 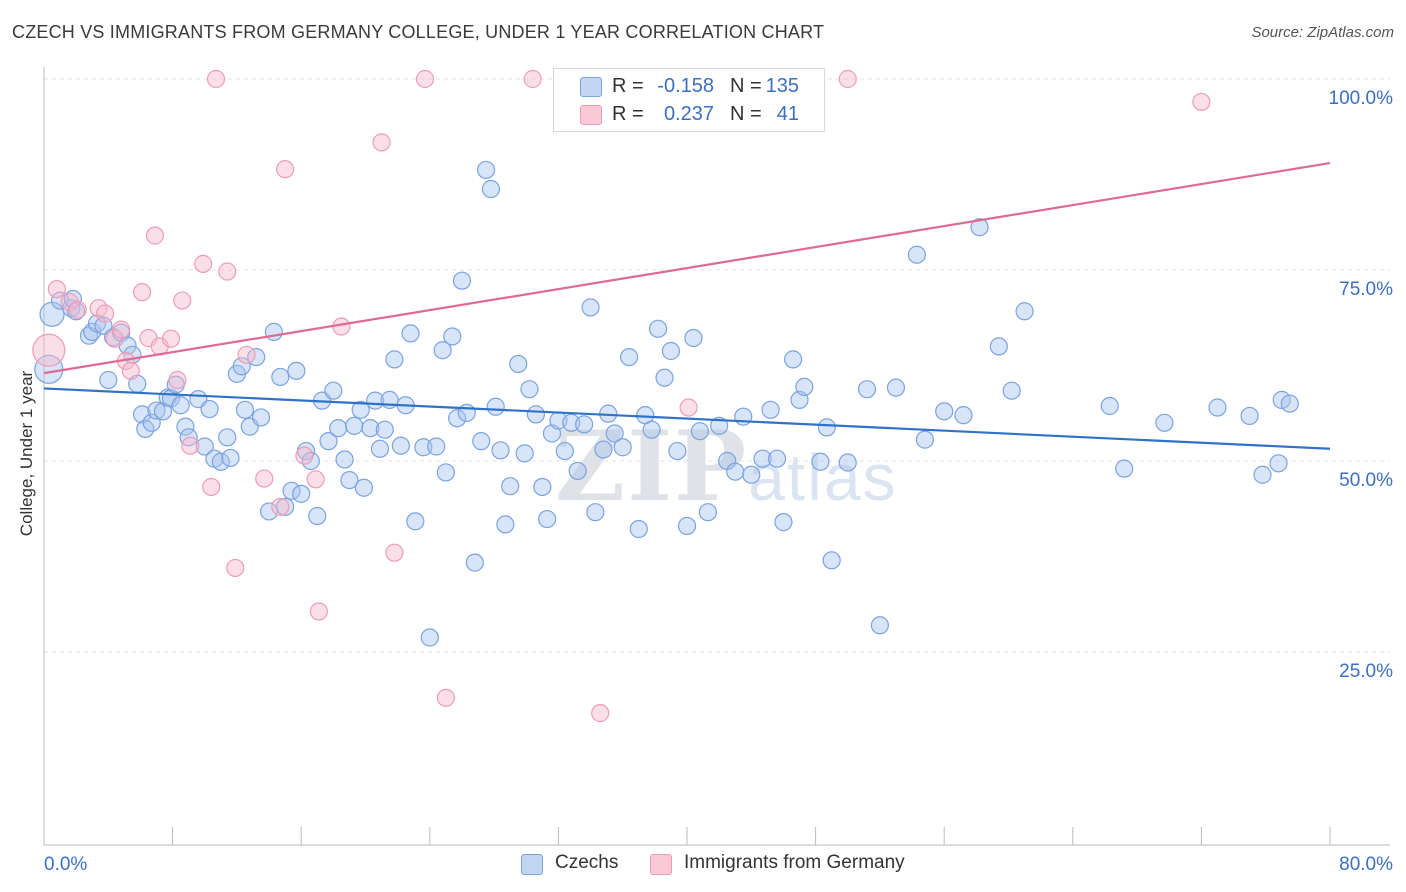 I want to click on legend-germany-n-value: 41, so click(x=787, y=114).